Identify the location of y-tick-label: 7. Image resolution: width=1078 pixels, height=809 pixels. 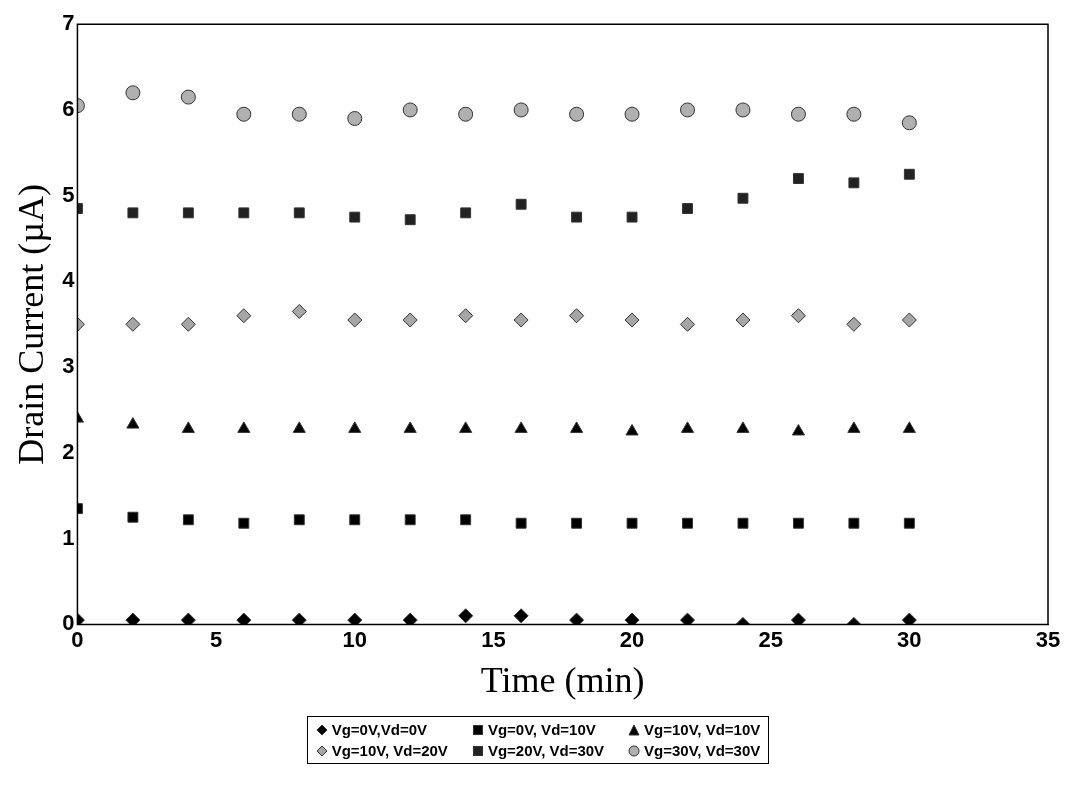
(68, 23).